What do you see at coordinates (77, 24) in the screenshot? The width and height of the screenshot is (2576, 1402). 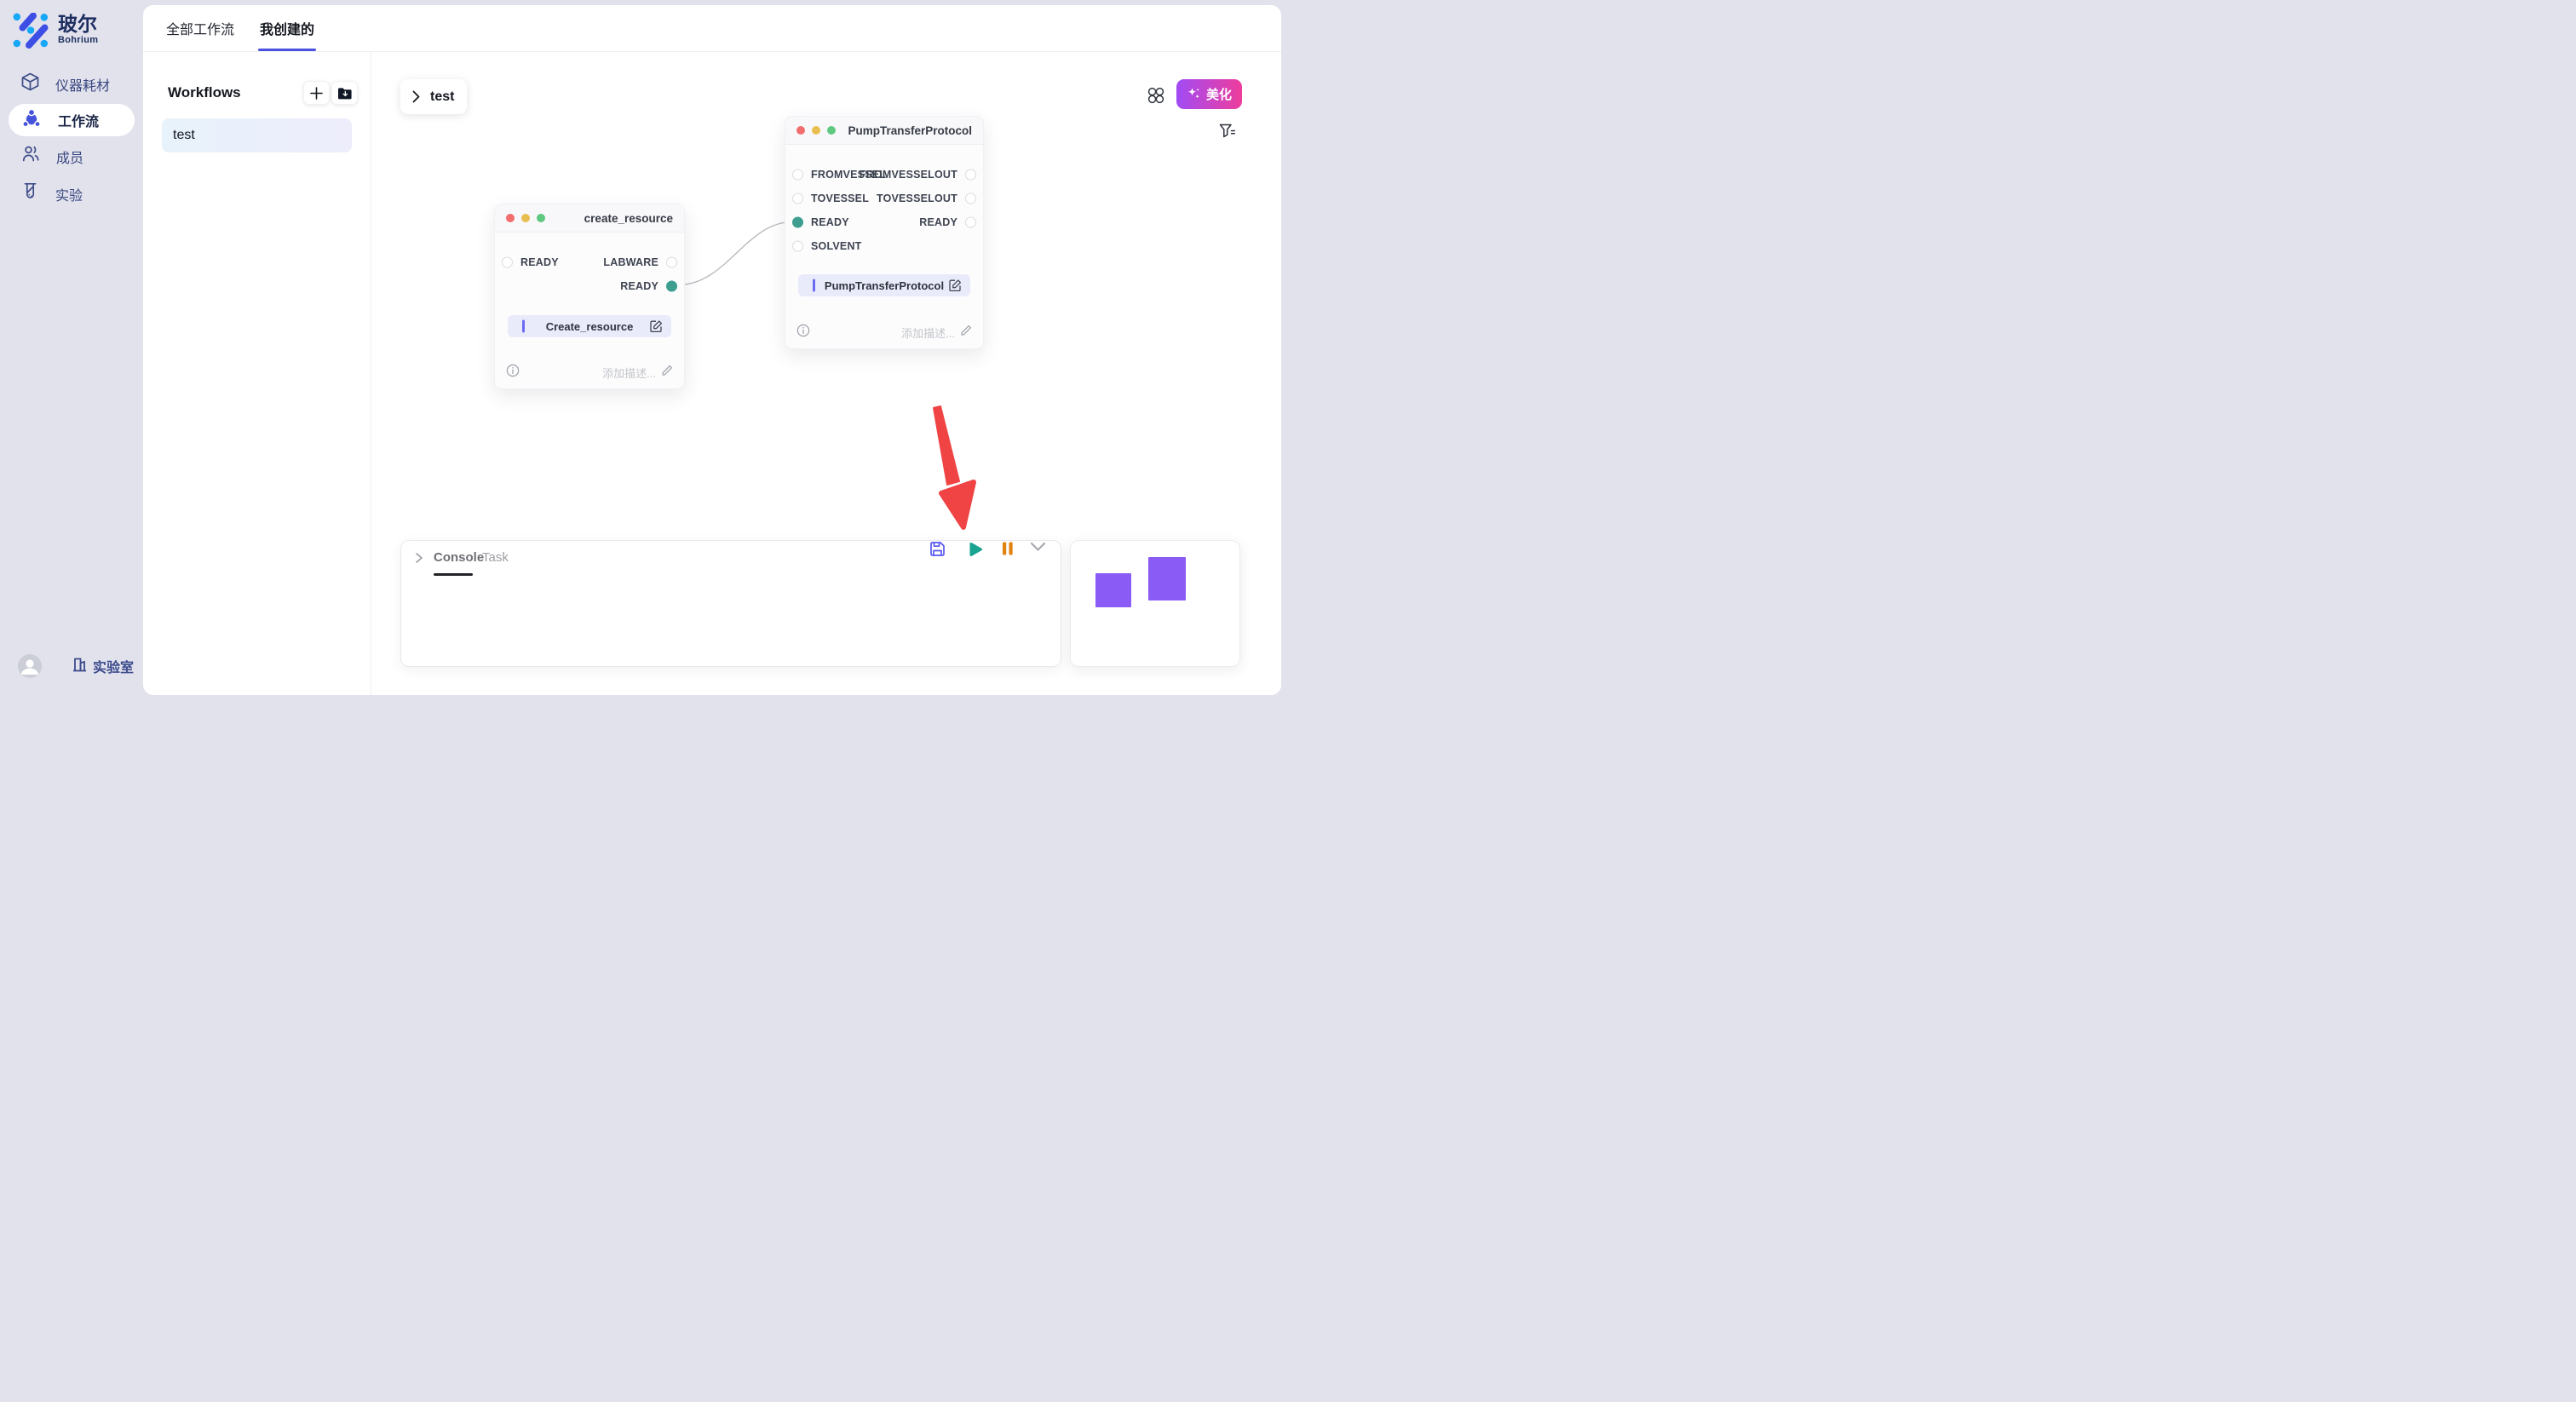 I see `logo-title: 玻尔` at bounding box center [77, 24].